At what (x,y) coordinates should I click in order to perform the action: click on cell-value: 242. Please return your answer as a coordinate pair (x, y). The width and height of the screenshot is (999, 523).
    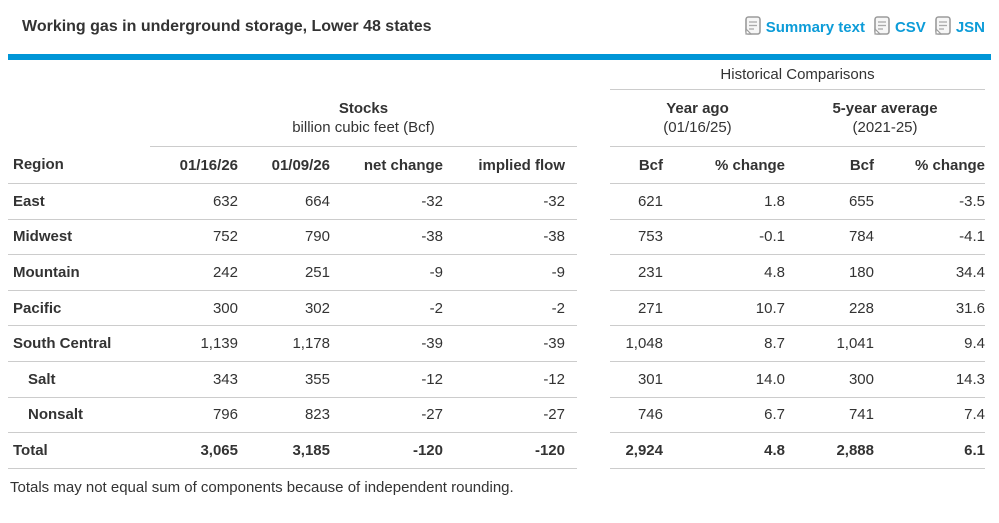
    Looking at the image, I should click on (194, 272).